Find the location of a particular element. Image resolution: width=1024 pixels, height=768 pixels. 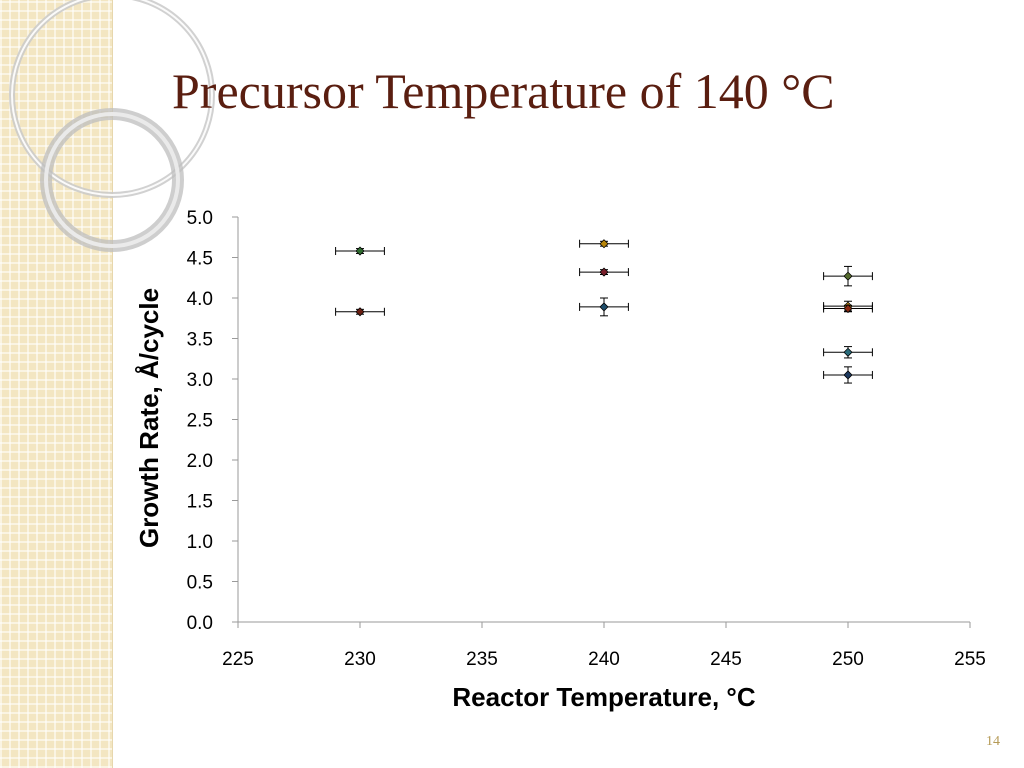

chart-marks is located at coordinates (604, 311).